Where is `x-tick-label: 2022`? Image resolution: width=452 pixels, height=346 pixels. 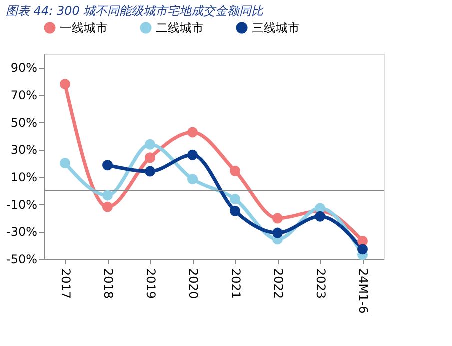 x-tick-label: 2022 is located at coordinates (278, 284).